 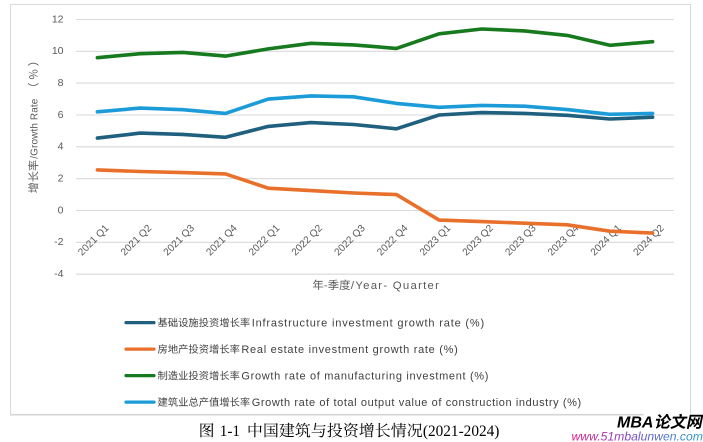 What do you see at coordinates (58, 51) in the screenshot?
I see `svg-text: 10` at bounding box center [58, 51].